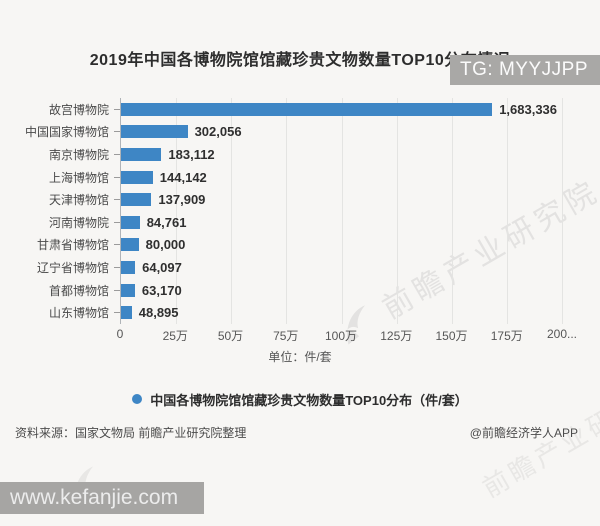  I want to click on bar-row: 63,170, so click(341, 290).